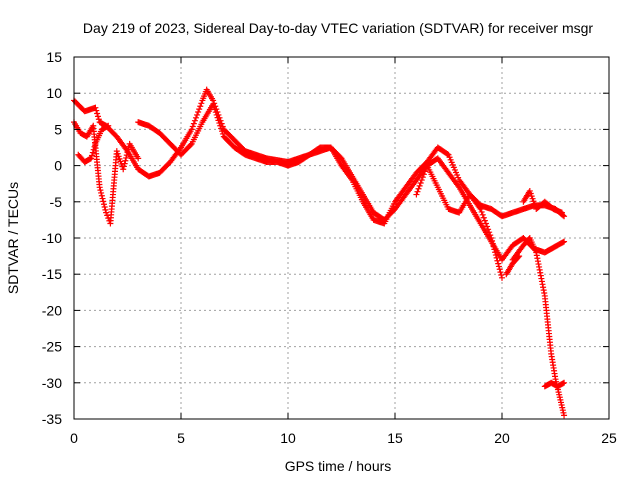  I want to click on x-tick-label: 10, so click(288, 438).